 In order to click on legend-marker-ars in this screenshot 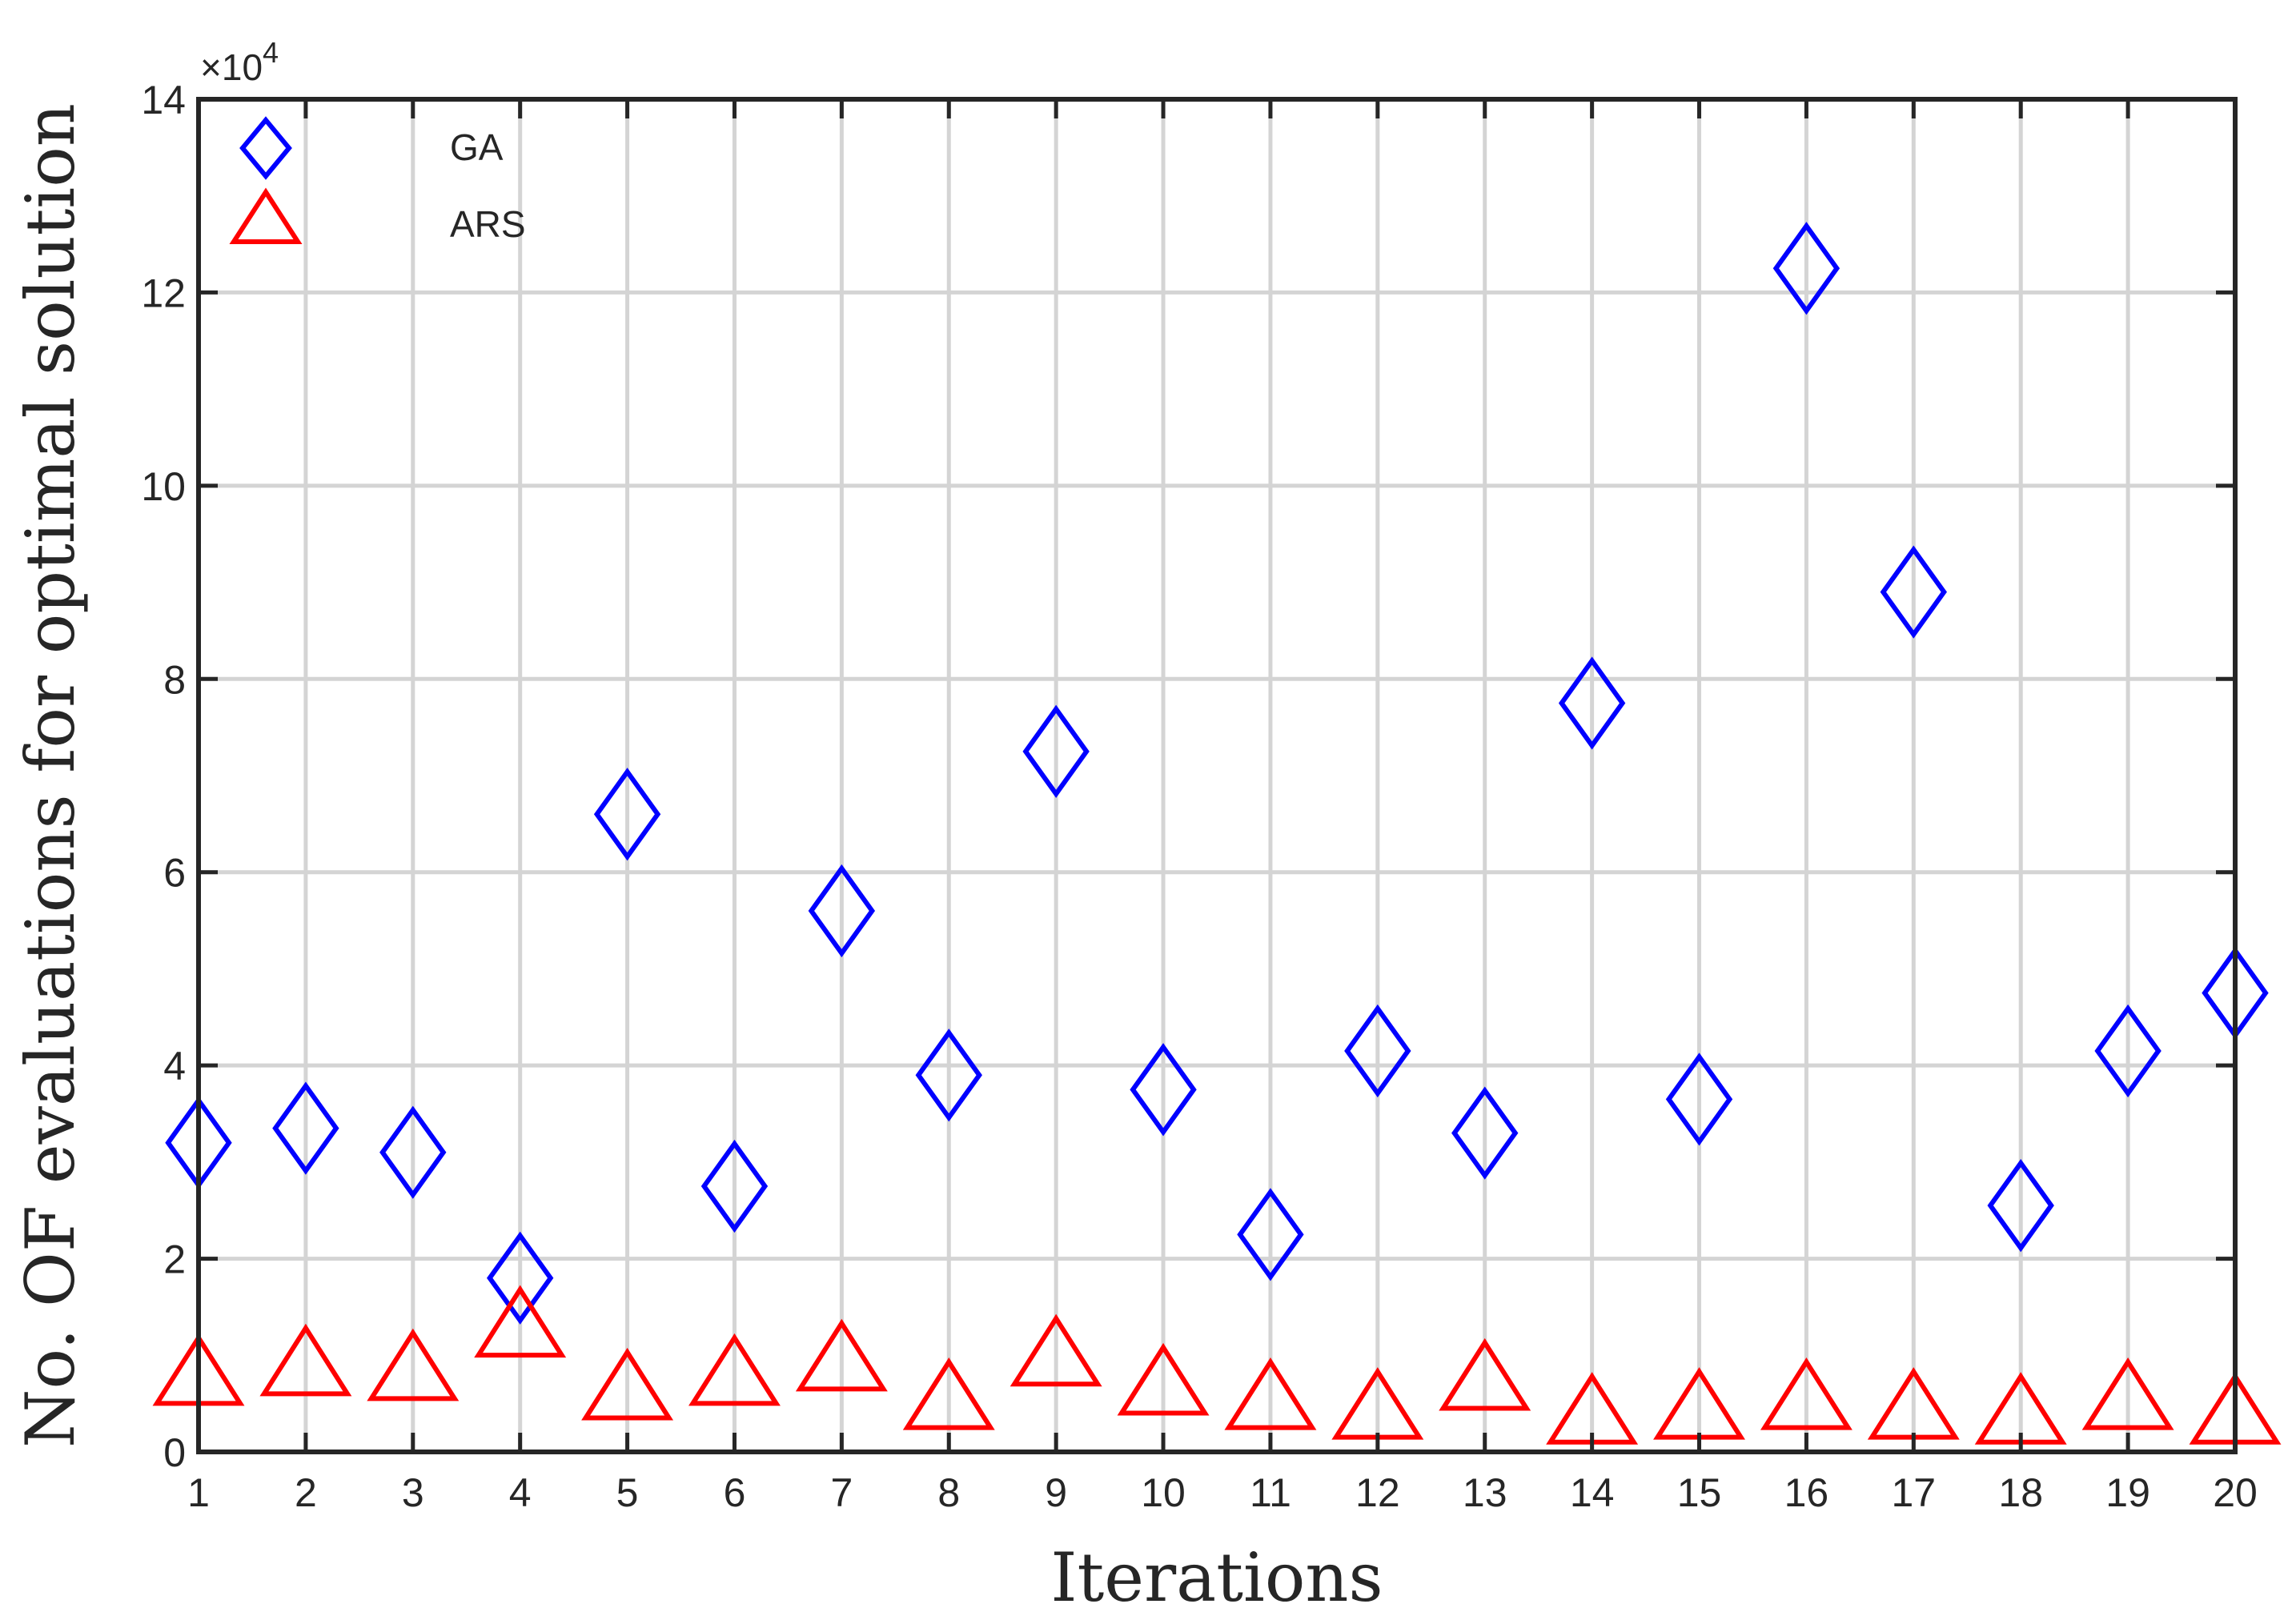, I will do `click(266, 215)`.